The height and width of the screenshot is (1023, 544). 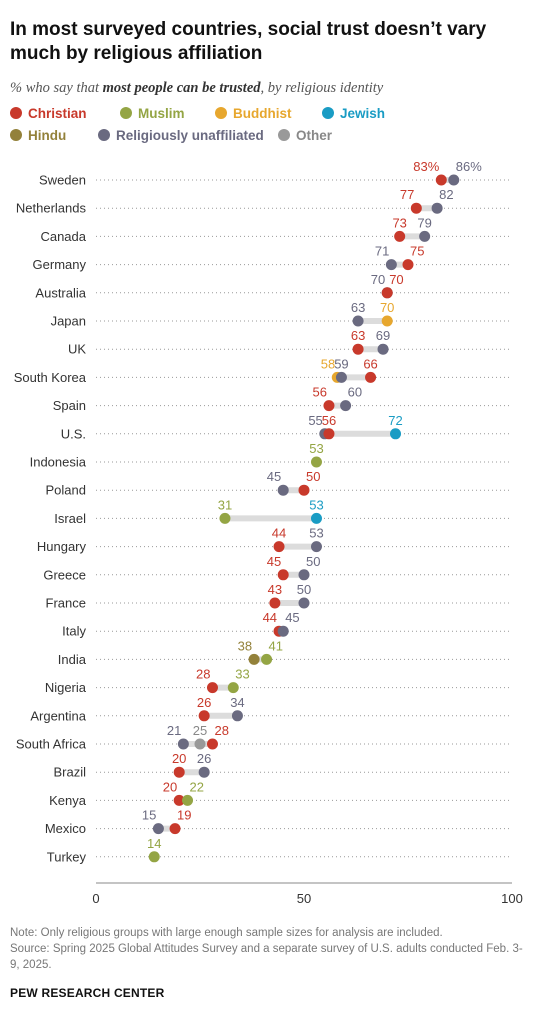 What do you see at coordinates (254, 659) in the screenshot?
I see `dot-hindu` at bounding box center [254, 659].